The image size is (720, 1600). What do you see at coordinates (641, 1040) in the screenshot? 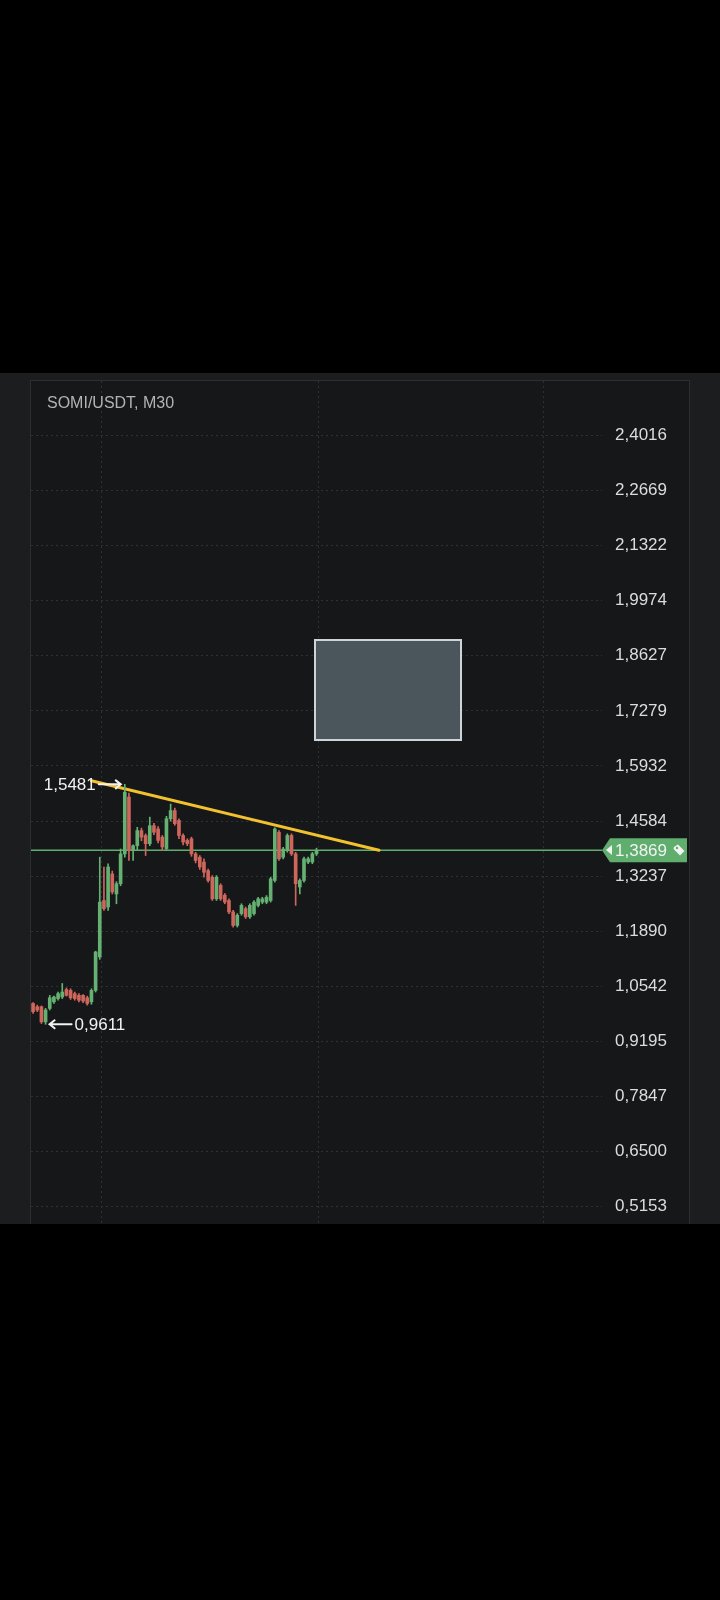
I see `y-tick-label: 0,9195` at bounding box center [641, 1040].